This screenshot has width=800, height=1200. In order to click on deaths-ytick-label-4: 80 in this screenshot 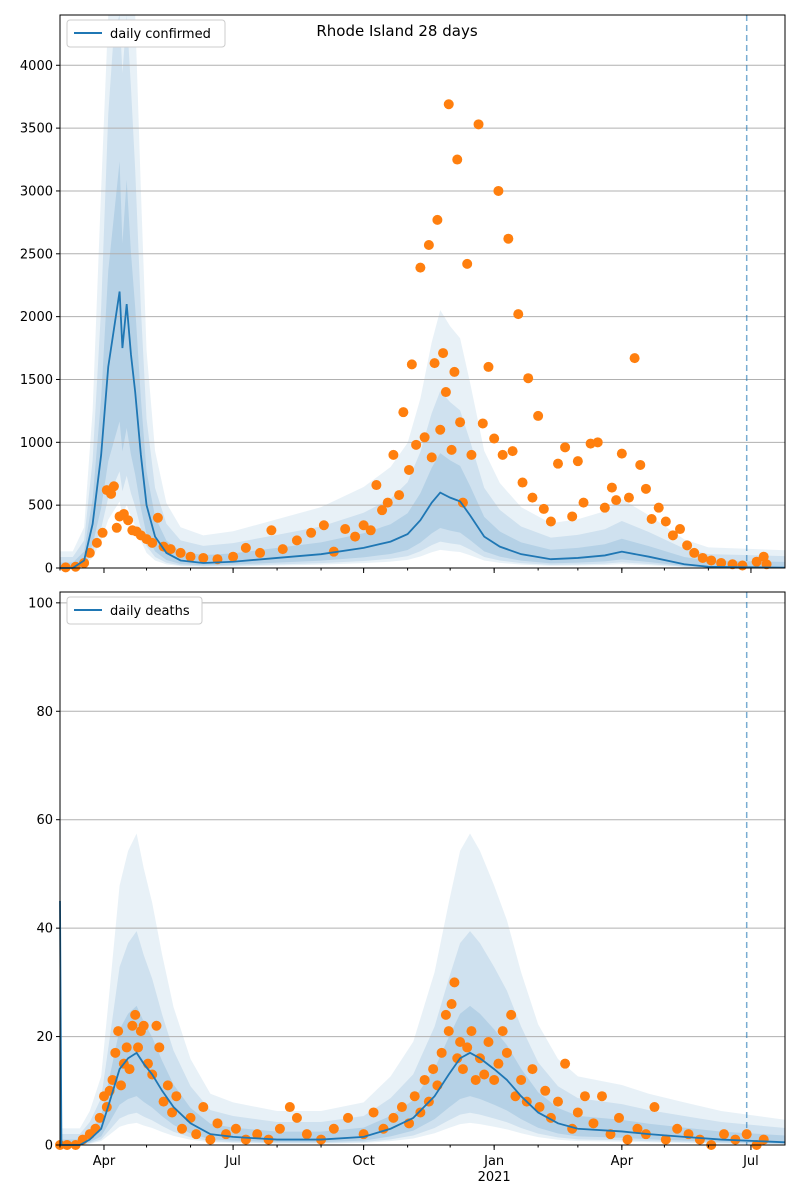, I will do `click(44, 712)`.